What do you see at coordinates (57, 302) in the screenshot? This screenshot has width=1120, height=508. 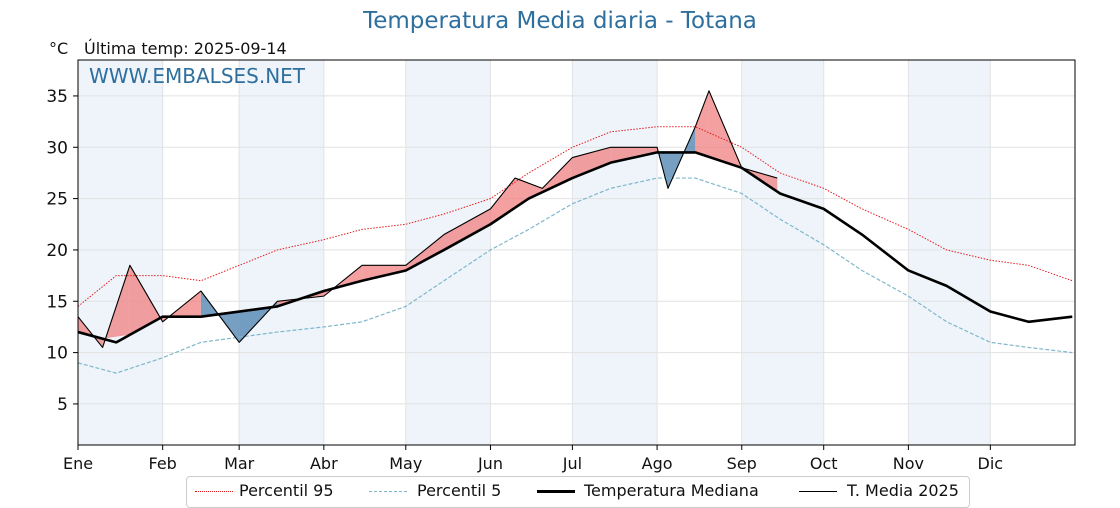 I see `y-tick-label-15: 15` at bounding box center [57, 302].